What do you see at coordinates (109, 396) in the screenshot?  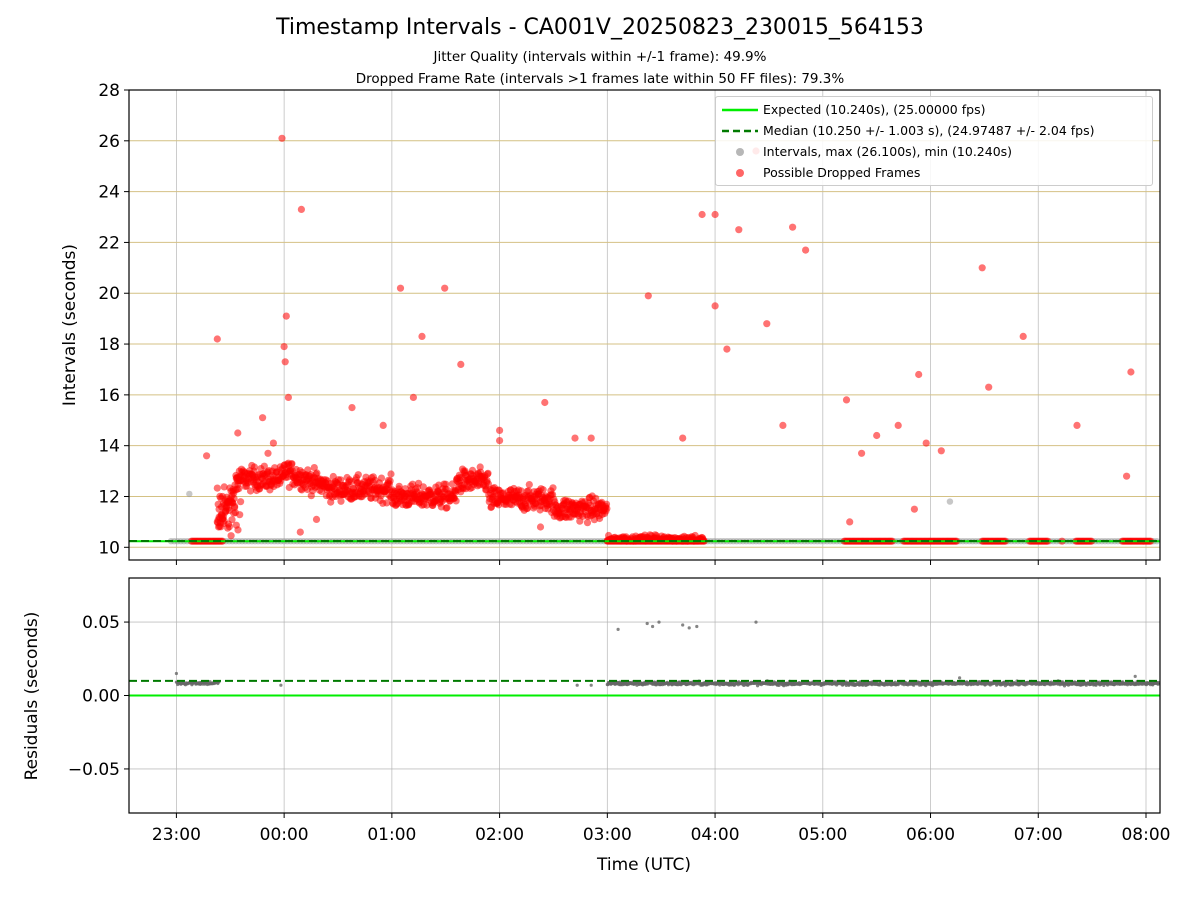 I see `top-y-tick-label: 16` at bounding box center [109, 396].